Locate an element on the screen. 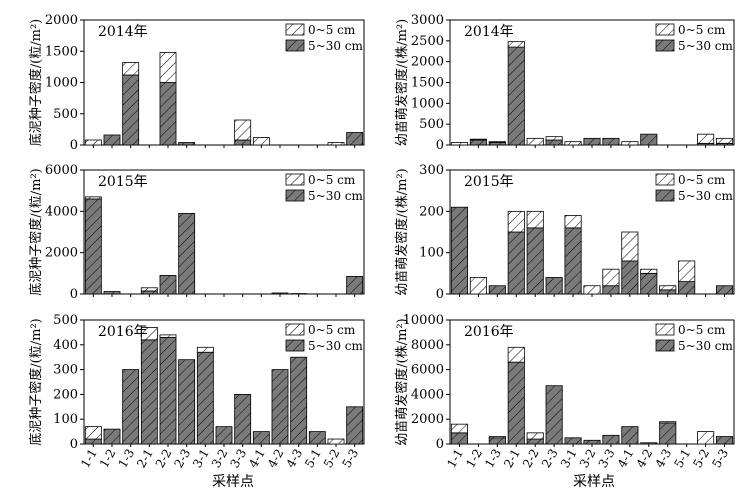 This screenshot has height=492, width=755. y-tick-label: 100 is located at coordinates (65, 419).